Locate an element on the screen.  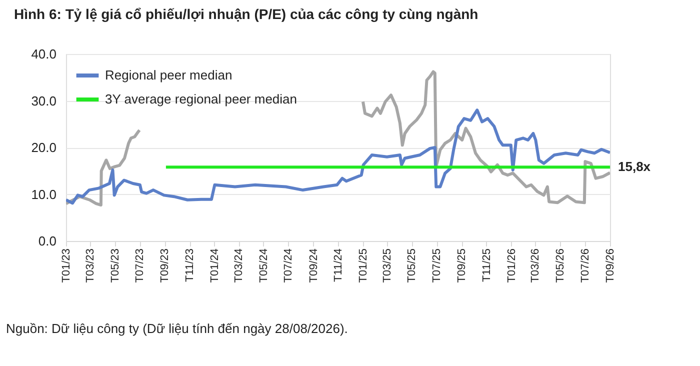
x-tick-label: T09/26 is located at coordinates (610, 265).